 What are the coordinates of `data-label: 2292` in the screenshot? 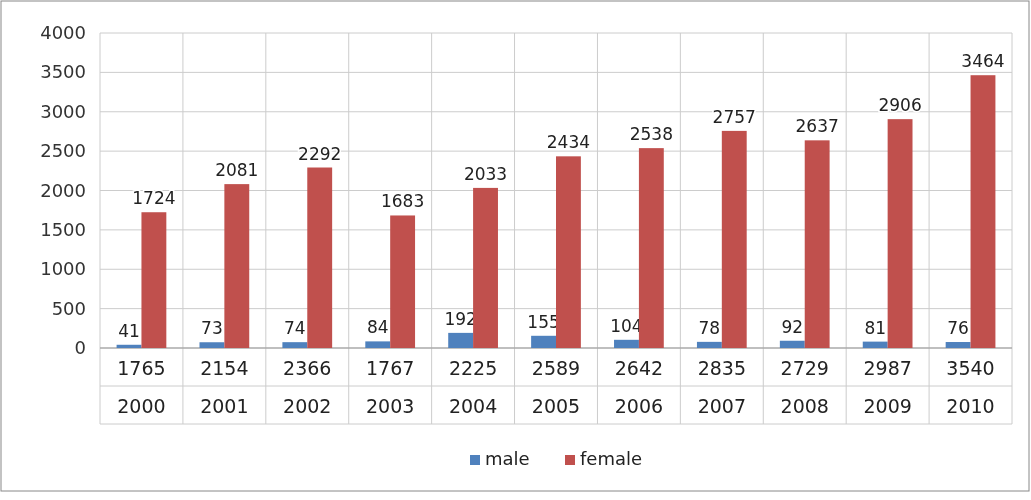 It's located at (320, 153).